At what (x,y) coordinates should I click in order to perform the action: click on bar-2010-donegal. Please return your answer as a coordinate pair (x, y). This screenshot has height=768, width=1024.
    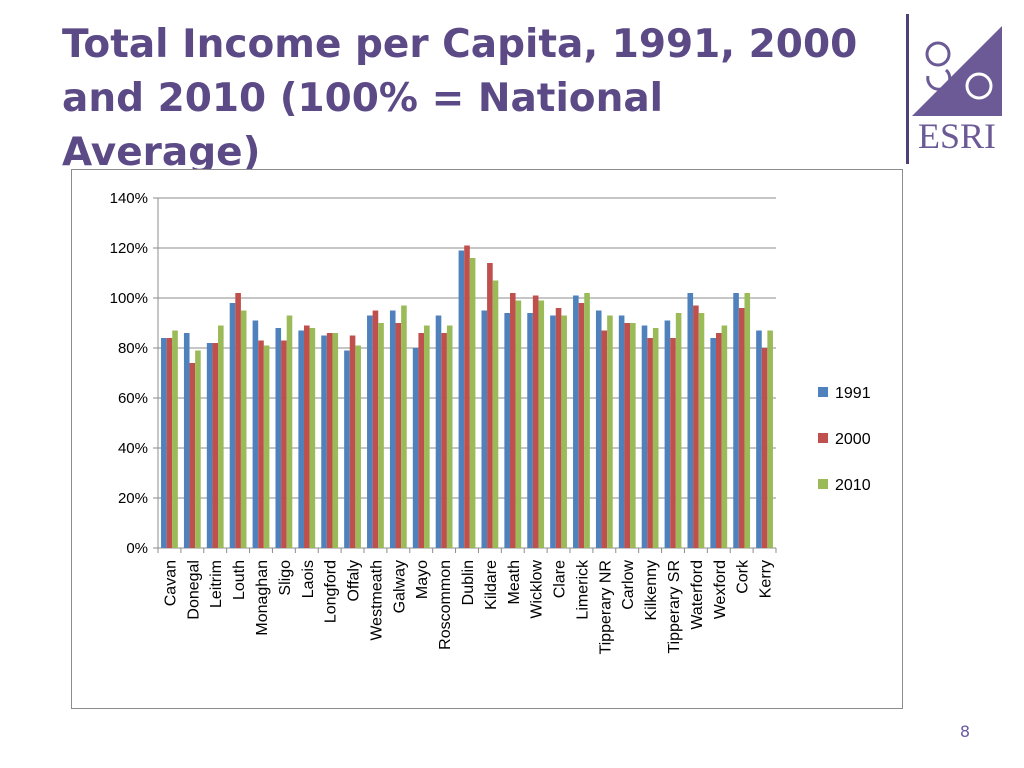
    Looking at the image, I should click on (198, 449).